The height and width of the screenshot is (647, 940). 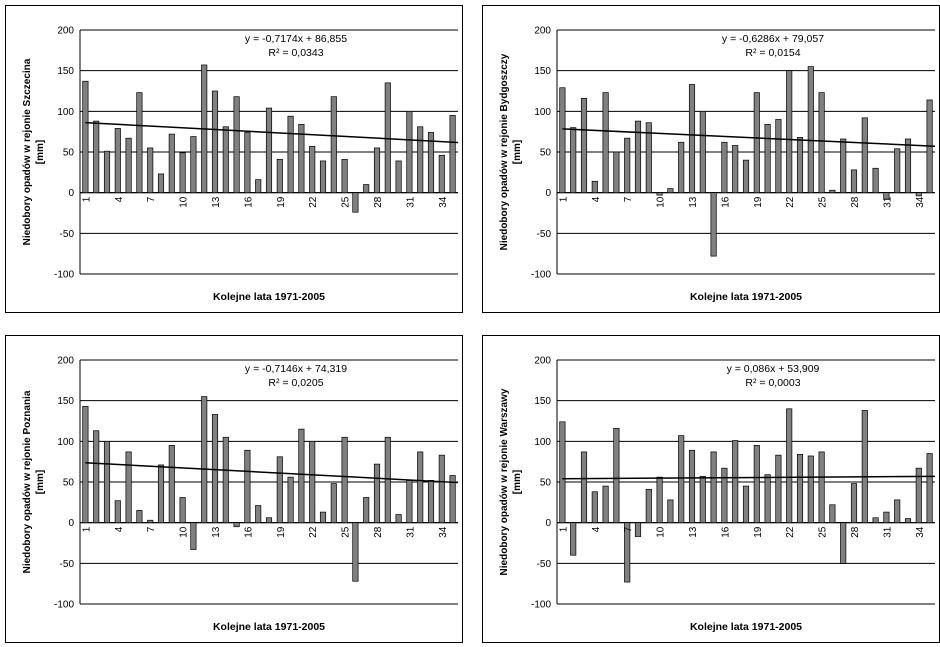 I want to click on x-tick-label: 34, so click(x=443, y=532).